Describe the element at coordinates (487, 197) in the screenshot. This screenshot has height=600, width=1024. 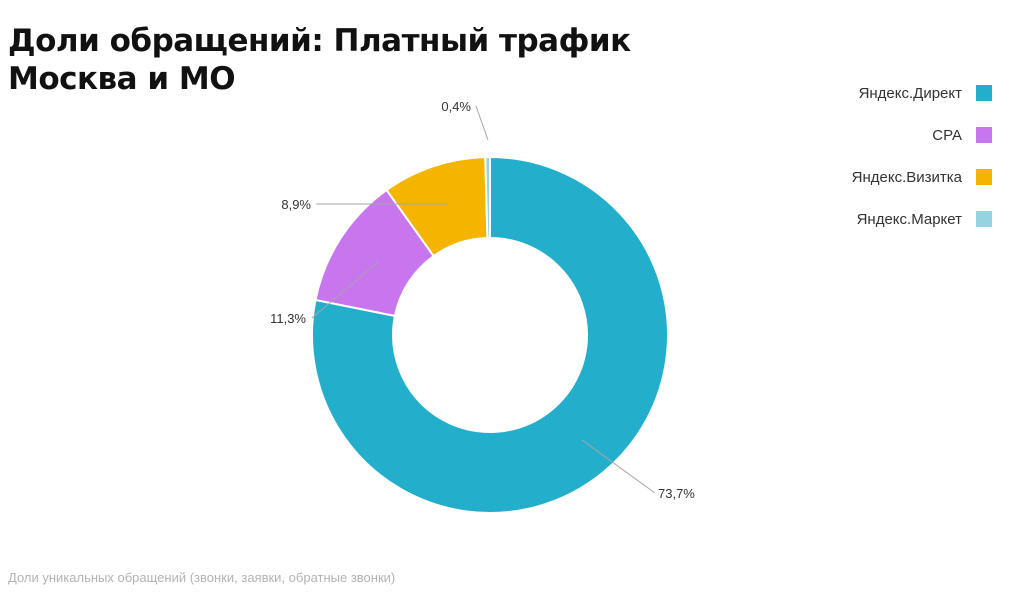
I see `slice-yandex-market` at that location.